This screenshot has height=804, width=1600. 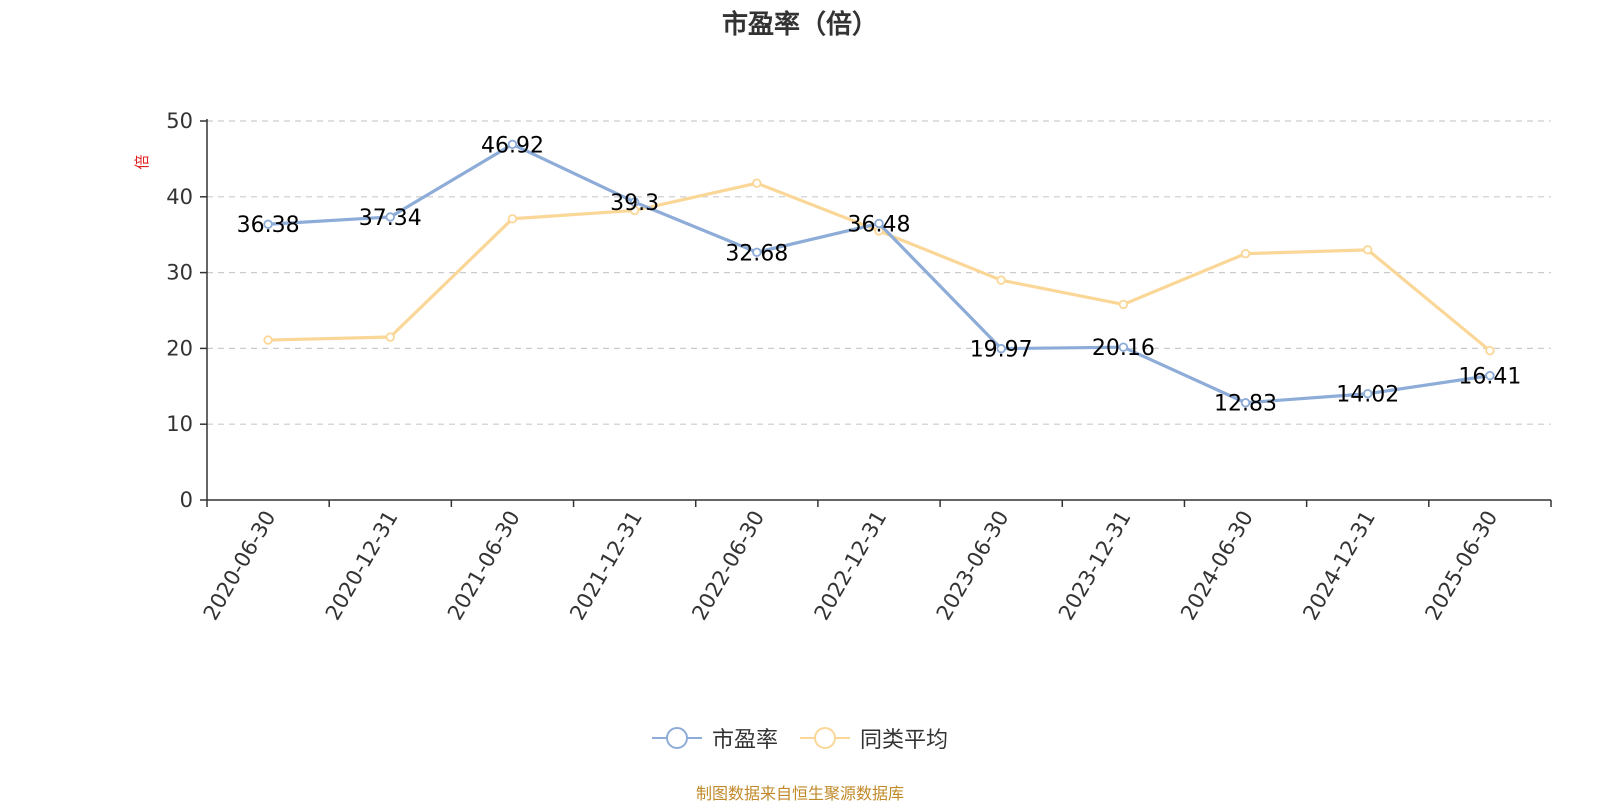 What do you see at coordinates (676, 738) in the screenshot?
I see `legend-pe-marker-icon` at bounding box center [676, 738].